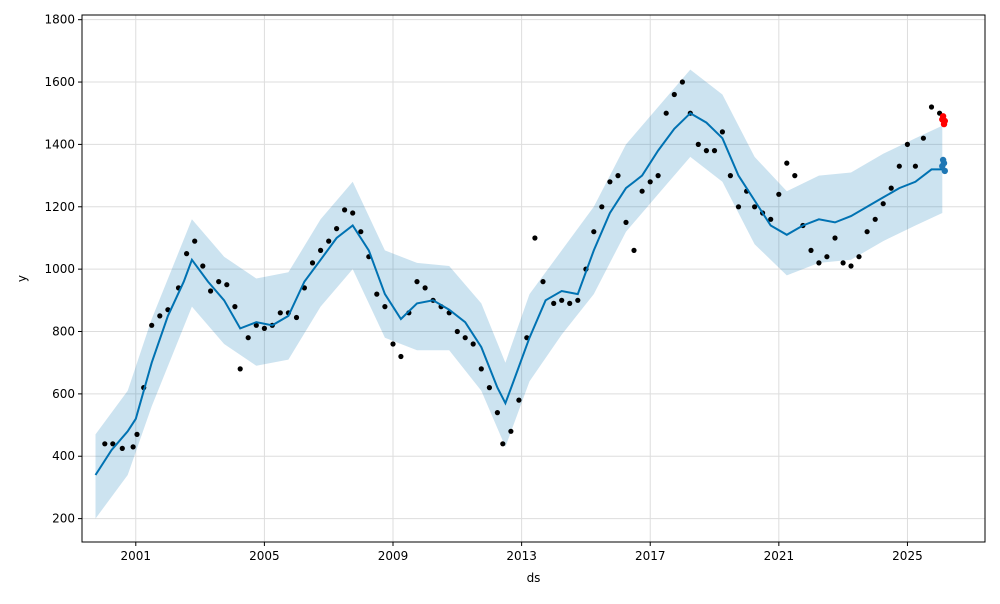 The height and width of the screenshot is (604, 1000). Describe the element at coordinates (521, 556) in the screenshot. I see `x-tick-label: 2013` at that location.